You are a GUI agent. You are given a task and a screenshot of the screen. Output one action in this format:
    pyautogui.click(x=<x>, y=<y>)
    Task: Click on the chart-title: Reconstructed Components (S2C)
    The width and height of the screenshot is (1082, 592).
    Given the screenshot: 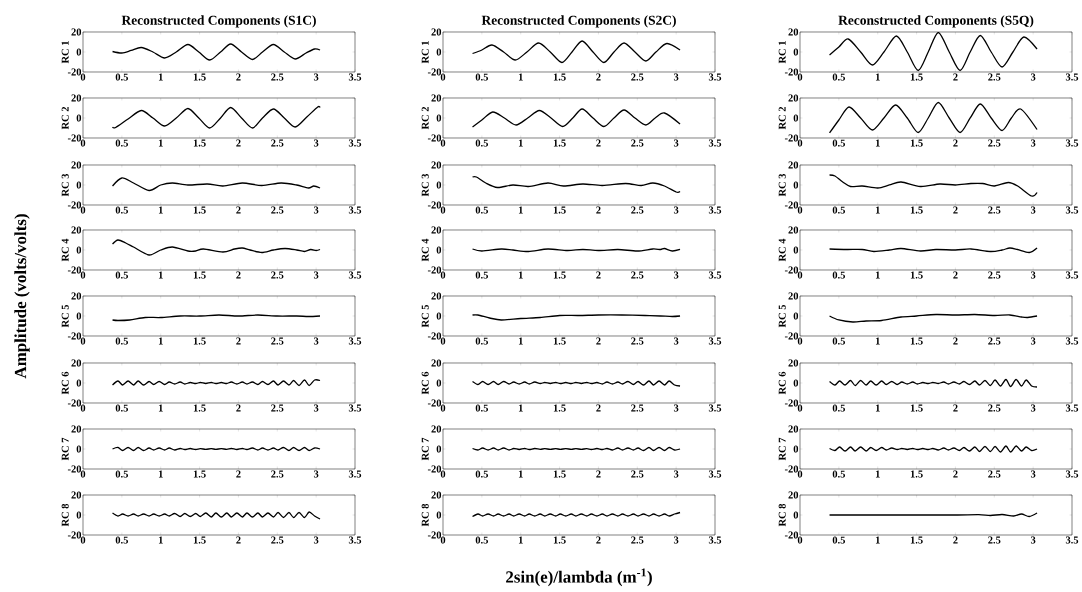 What is the action you would take?
    pyautogui.click(x=578, y=21)
    